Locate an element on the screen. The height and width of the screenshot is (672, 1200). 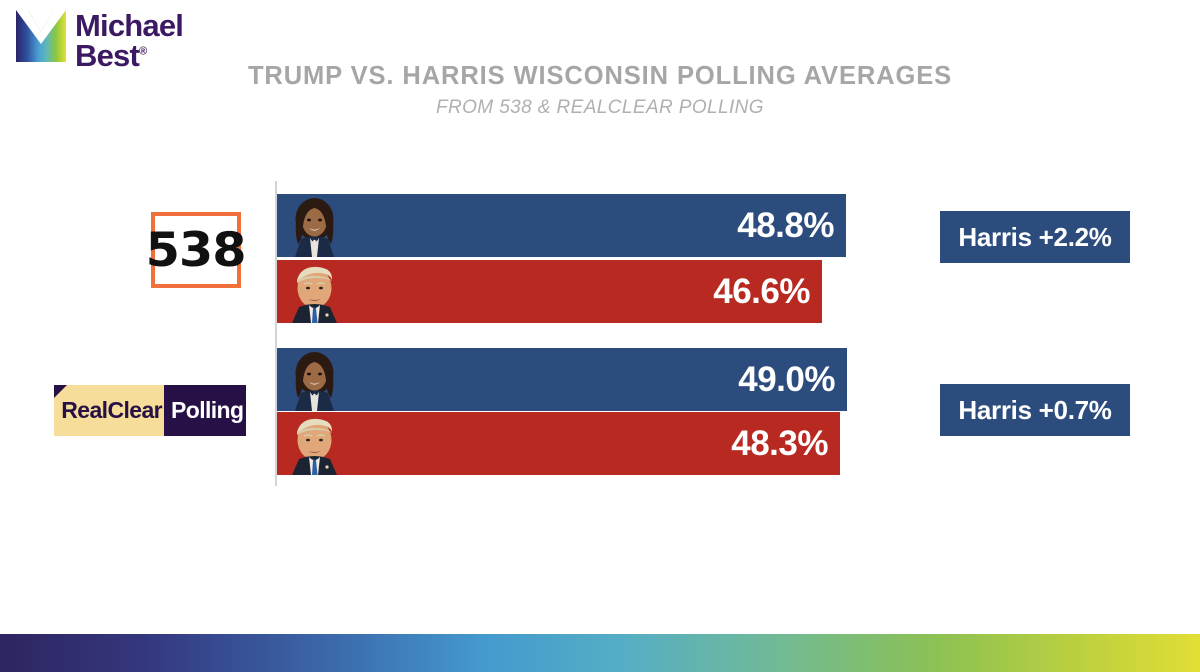
bar-value-label: 46.6% is located at coordinates (761, 291).